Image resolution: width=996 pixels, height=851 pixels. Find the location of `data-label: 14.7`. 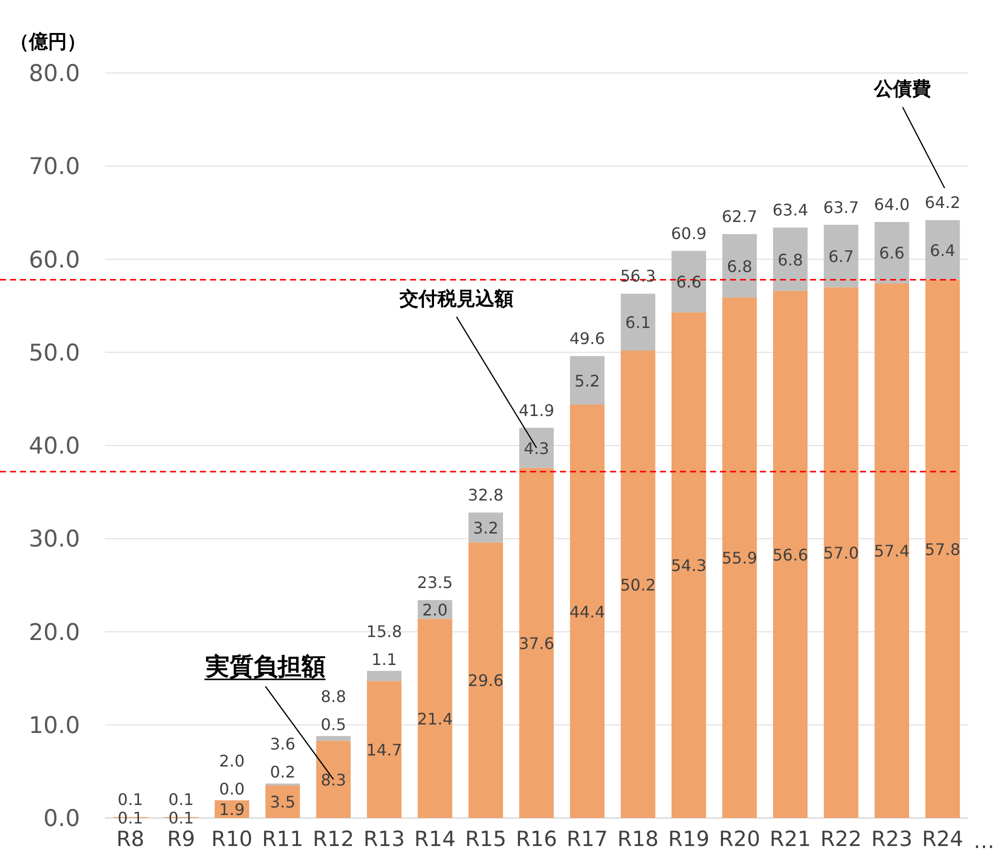

data-label: 14.7 is located at coordinates (384, 750).